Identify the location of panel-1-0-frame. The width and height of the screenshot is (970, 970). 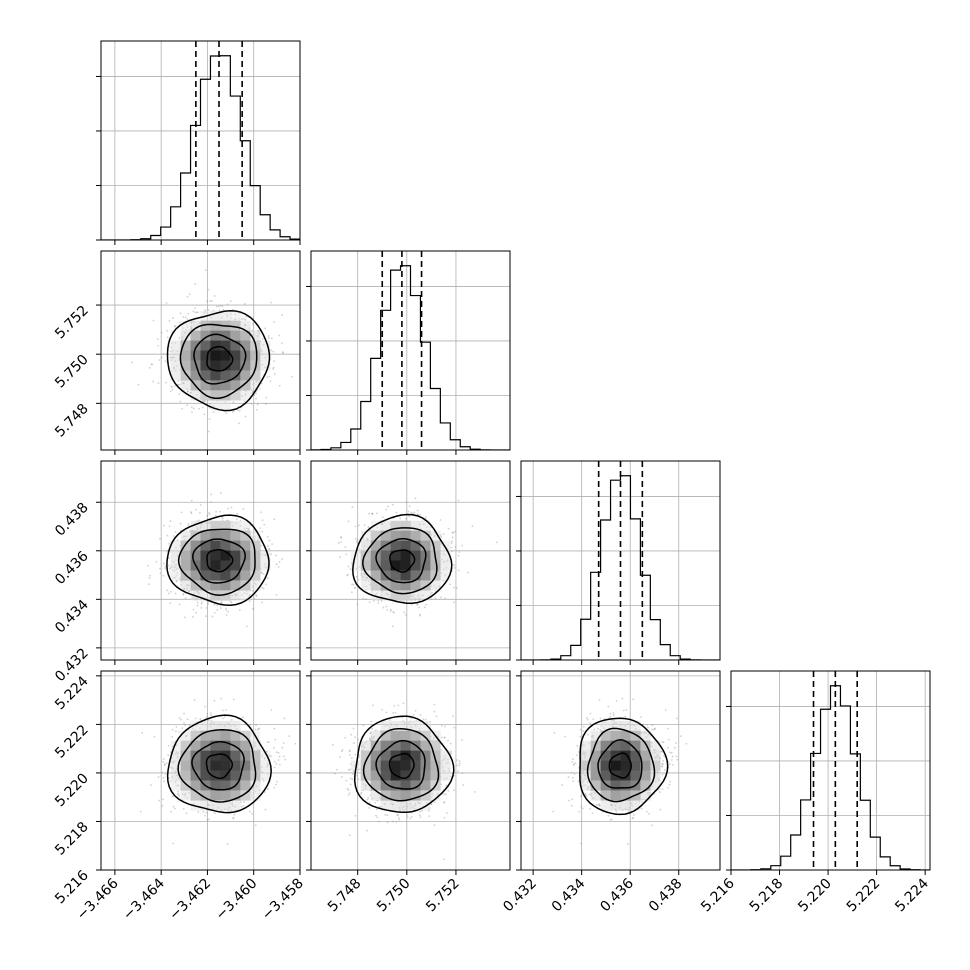
(200, 350).